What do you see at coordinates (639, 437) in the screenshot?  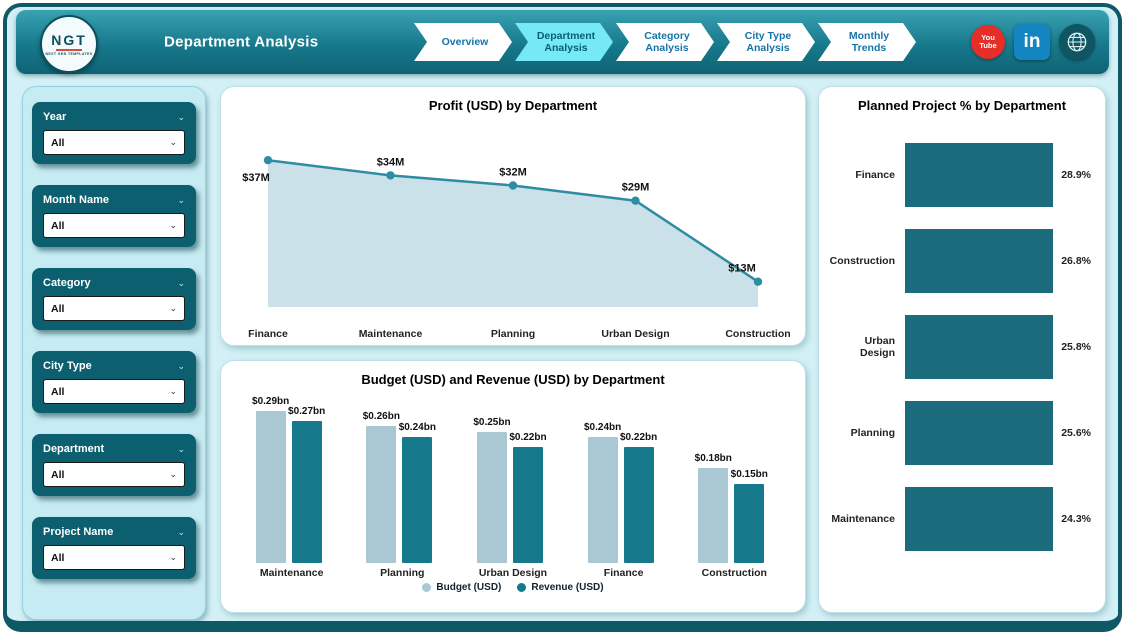 I see `revenue-value-label: $0.22bn` at bounding box center [639, 437].